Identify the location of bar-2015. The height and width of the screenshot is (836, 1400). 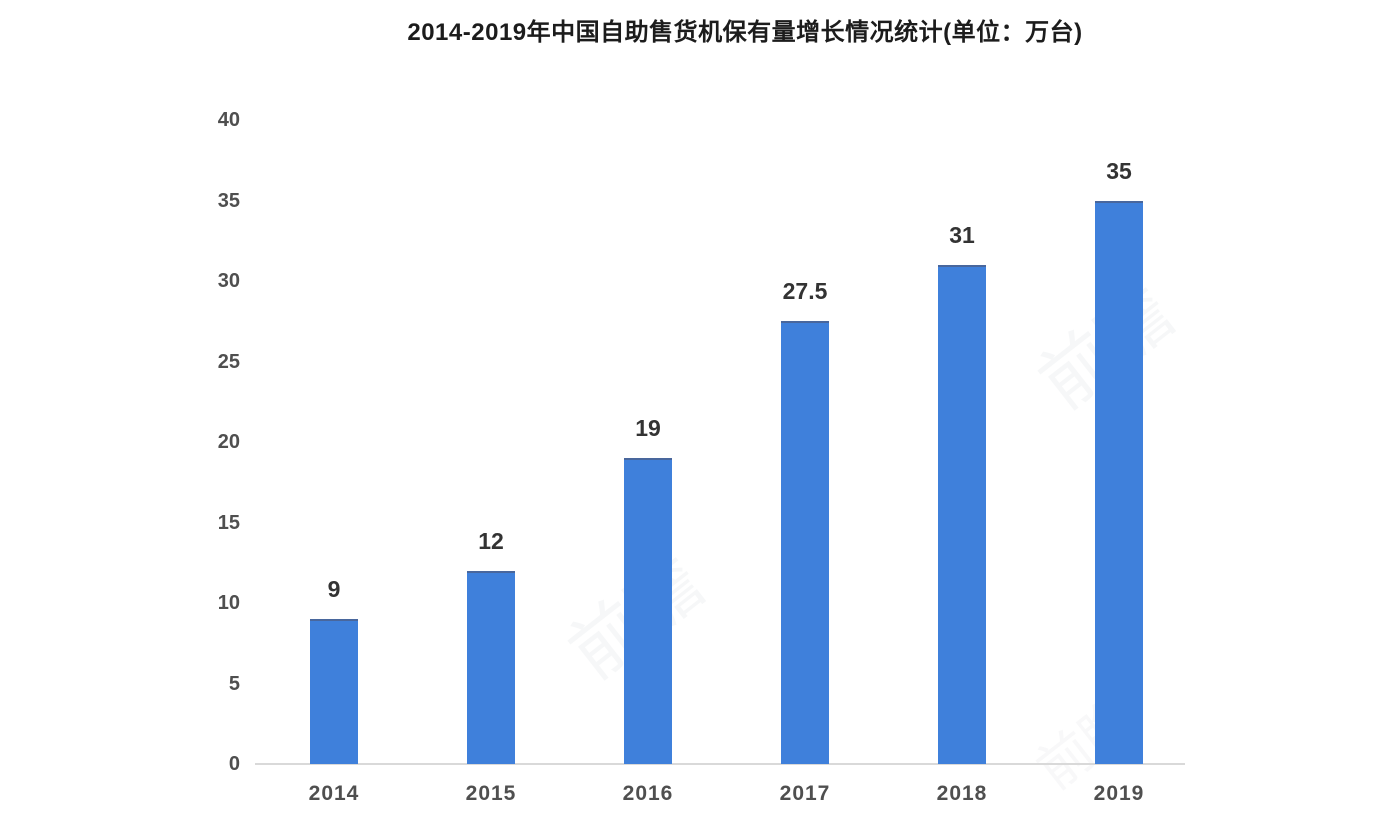
(491, 667).